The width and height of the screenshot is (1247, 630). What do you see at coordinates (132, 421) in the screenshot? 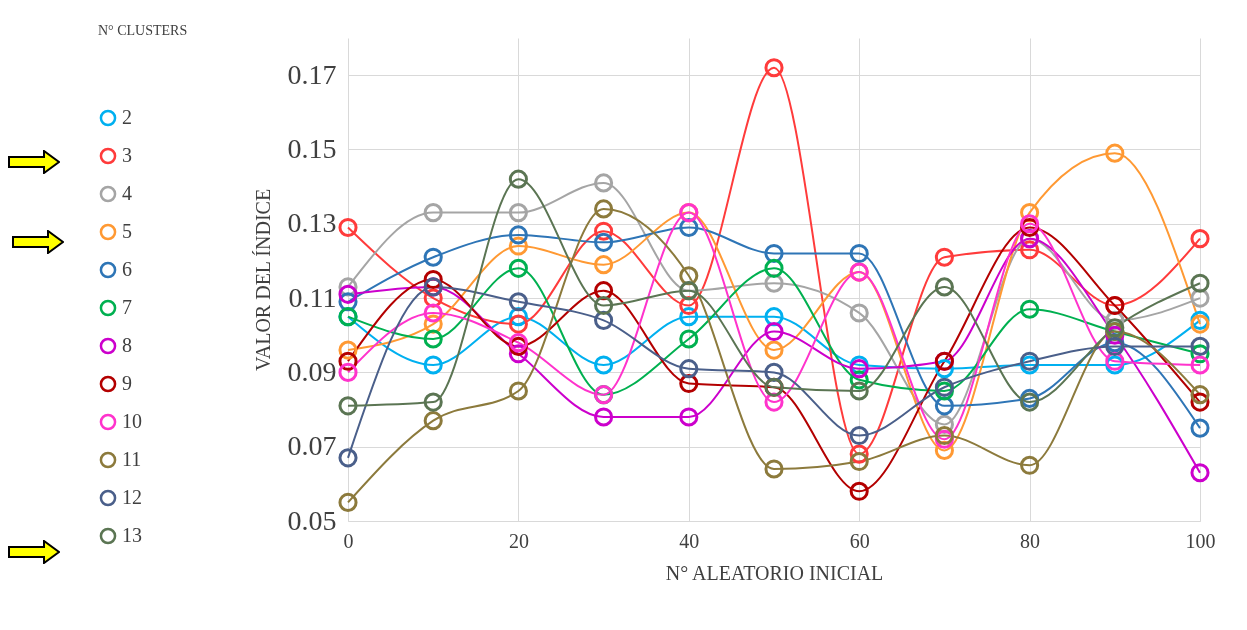
I see `legend-label: 10` at bounding box center [132, 421].